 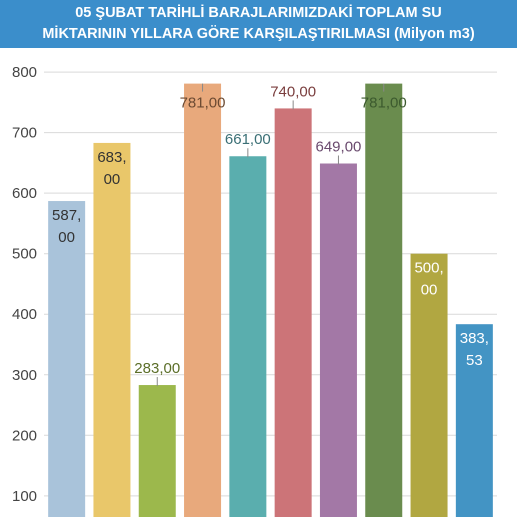 I want to click on y-tick-label: 700, so click(x=24, y=133).